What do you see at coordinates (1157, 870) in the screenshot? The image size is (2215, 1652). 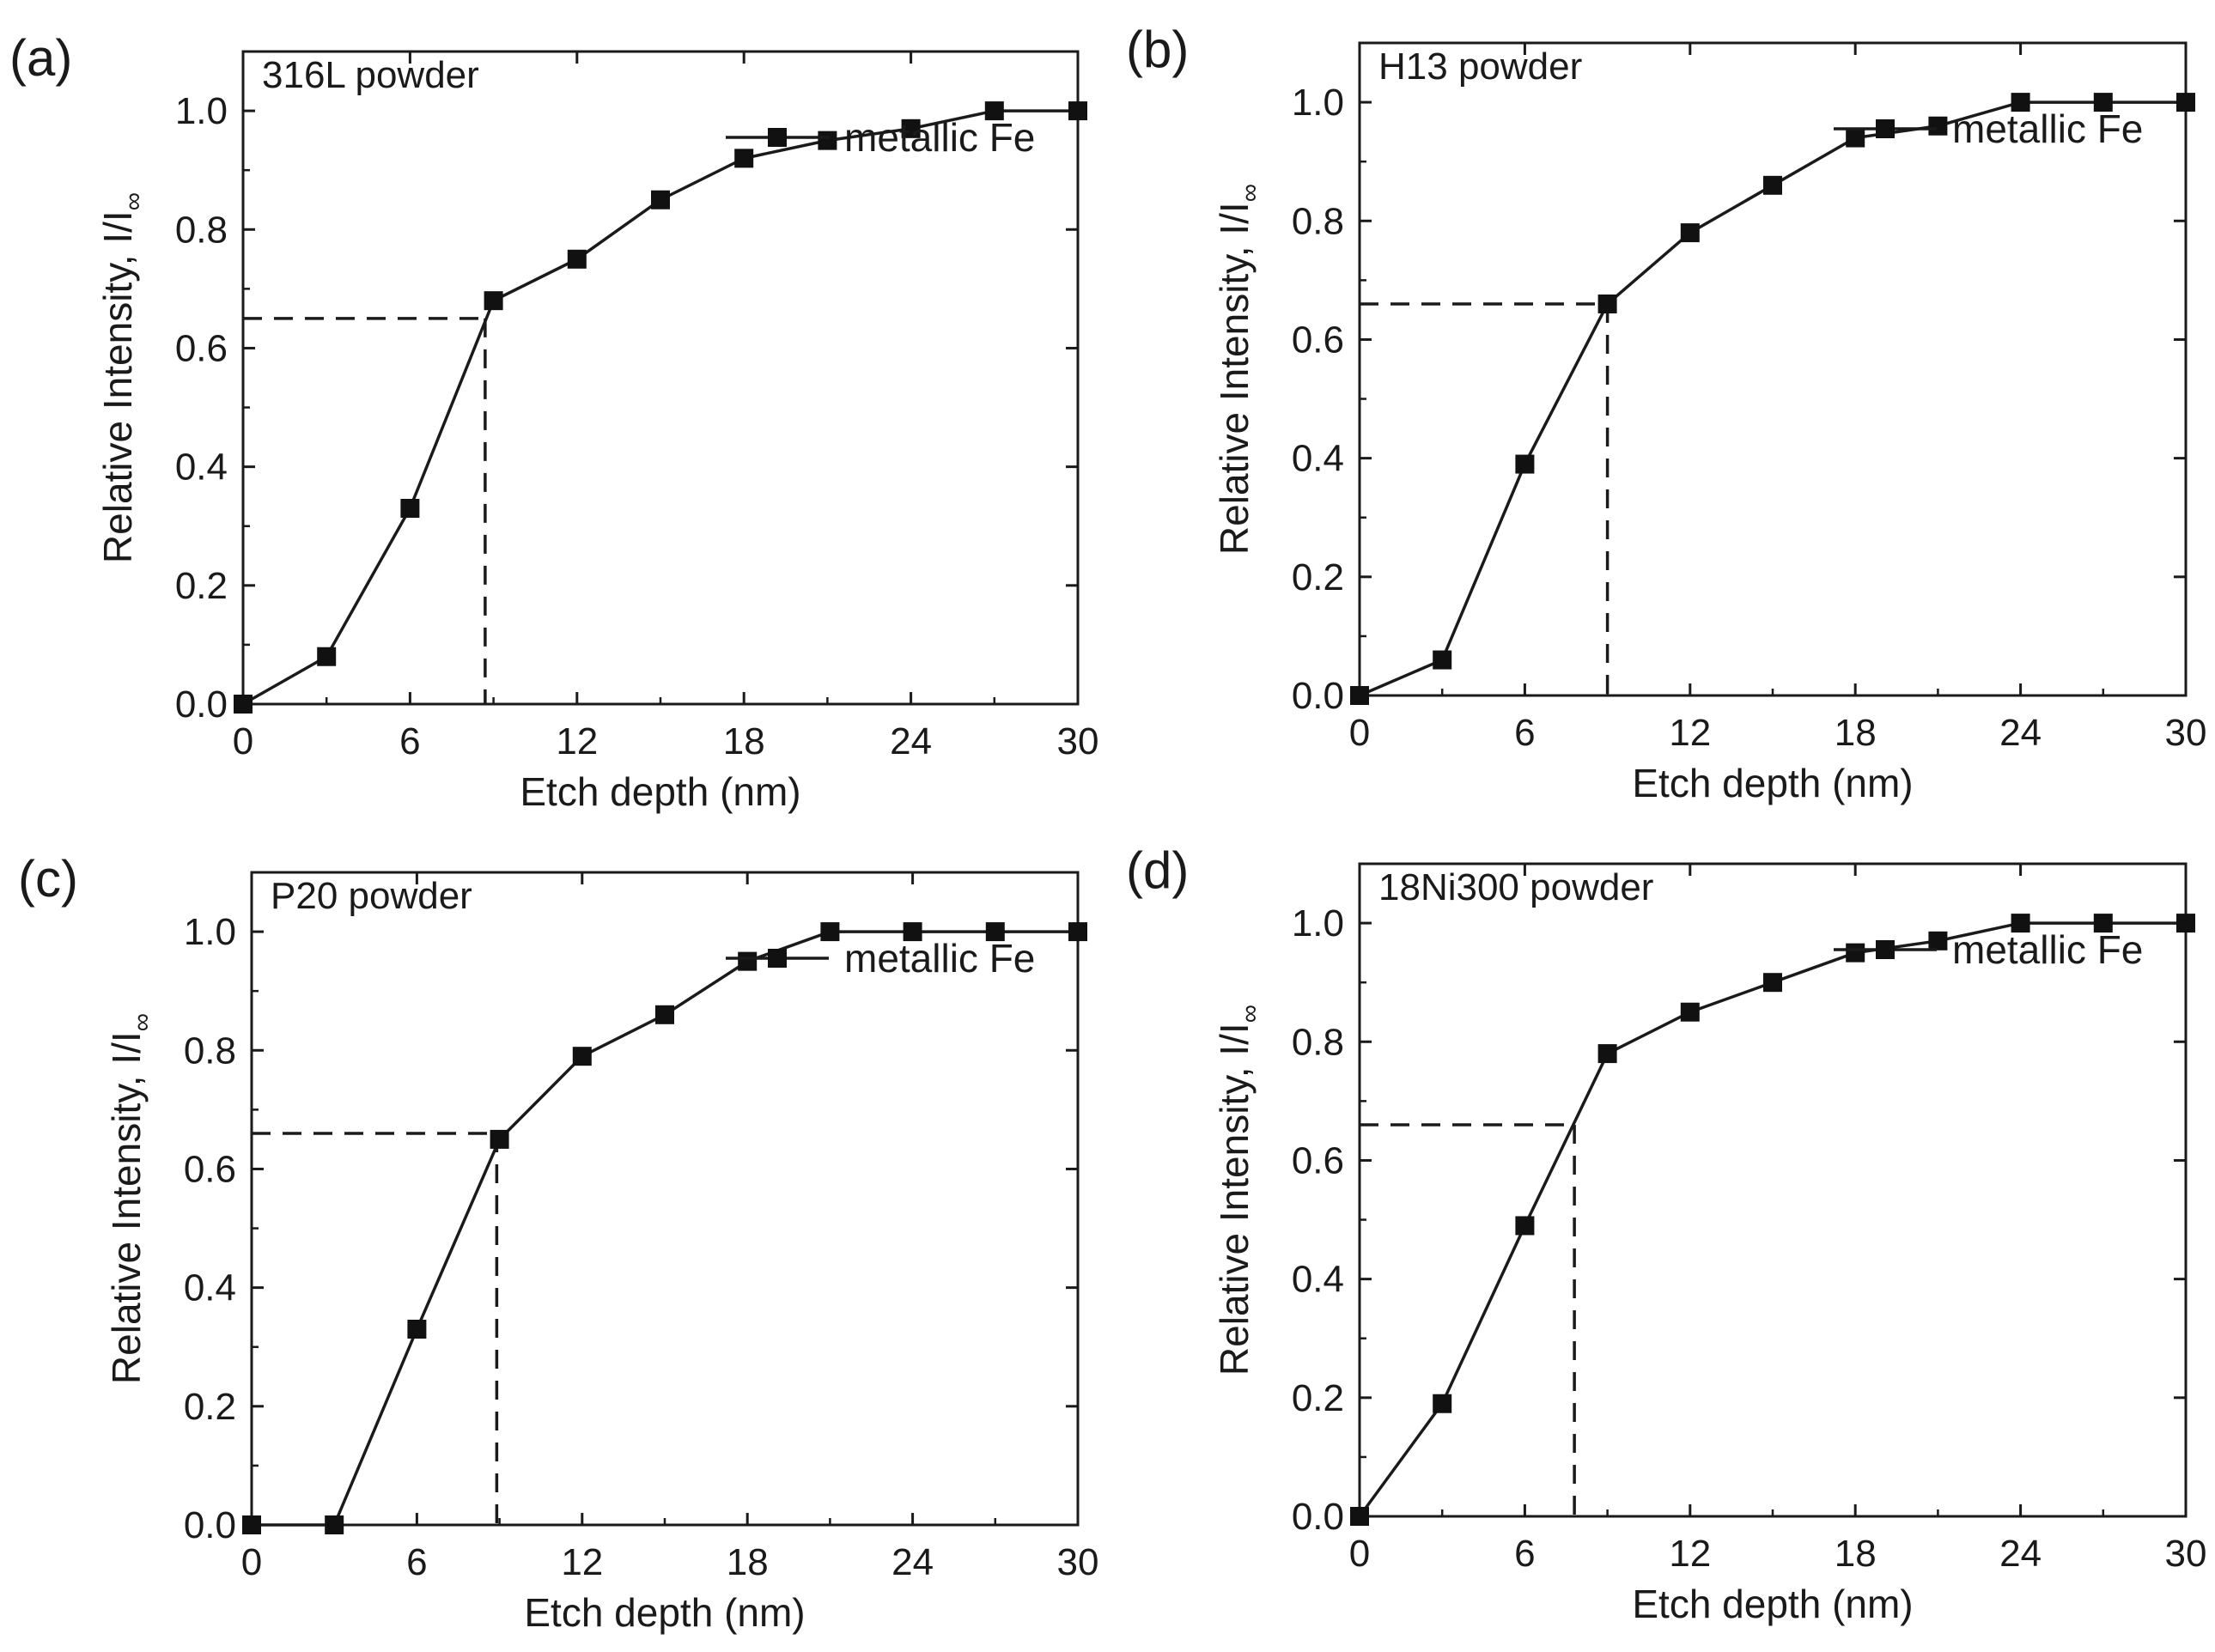 I see `panel-tag: (d)` at bounding box center [1157, 870].